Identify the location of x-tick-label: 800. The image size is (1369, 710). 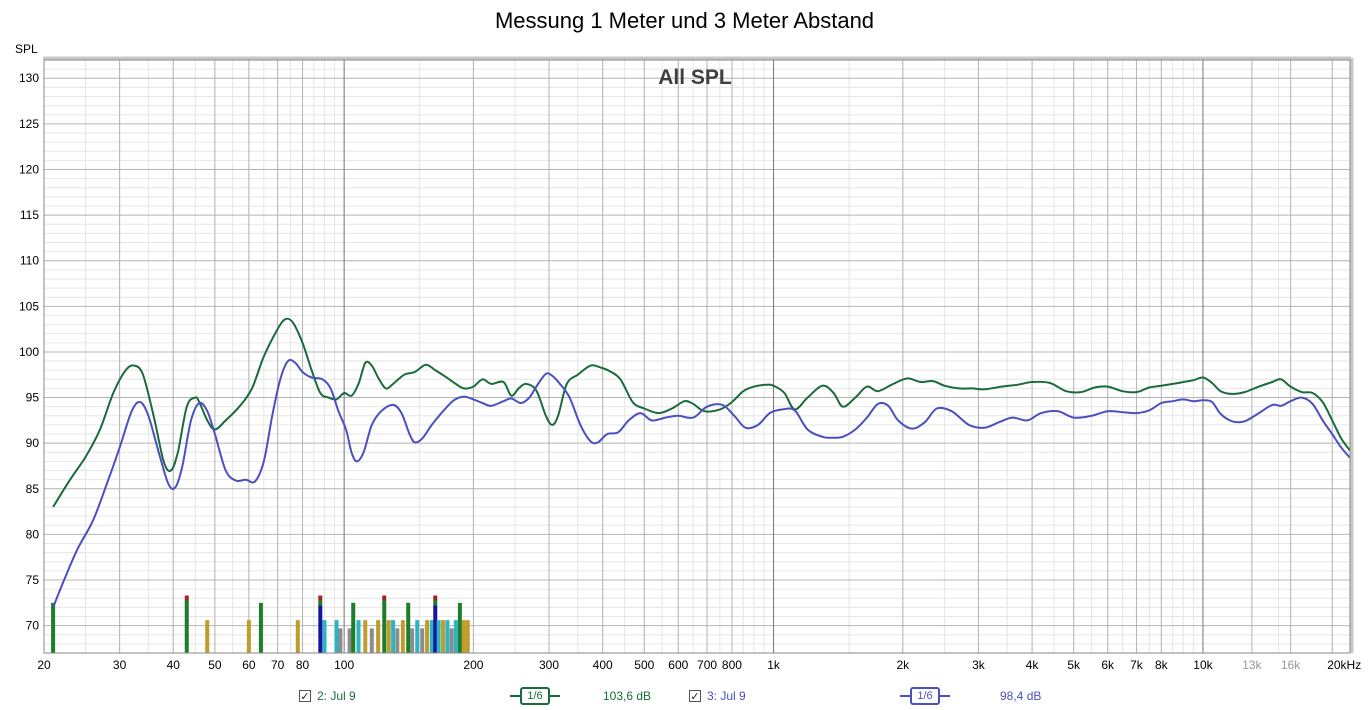
(732, 665).